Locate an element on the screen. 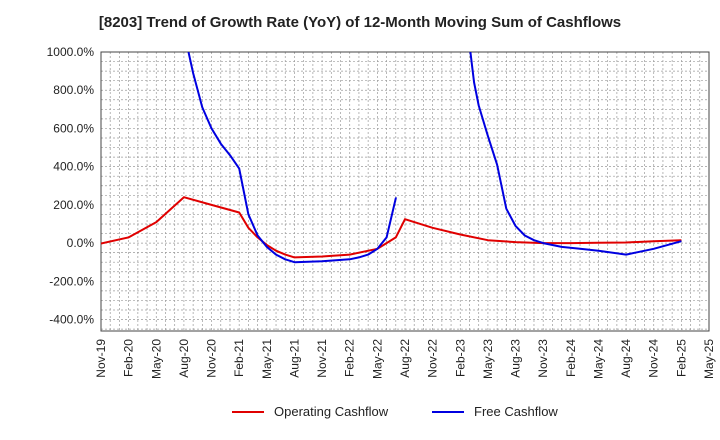  x-tick-label: Nov-19 is located at coordinates (101, 358).